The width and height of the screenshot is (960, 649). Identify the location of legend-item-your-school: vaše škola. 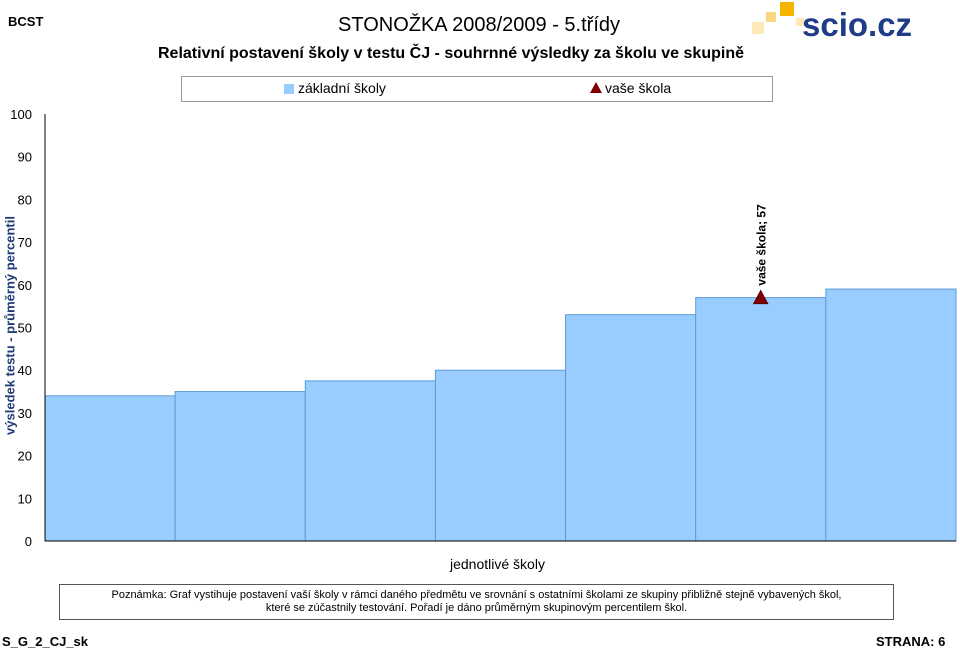
(630, 88).